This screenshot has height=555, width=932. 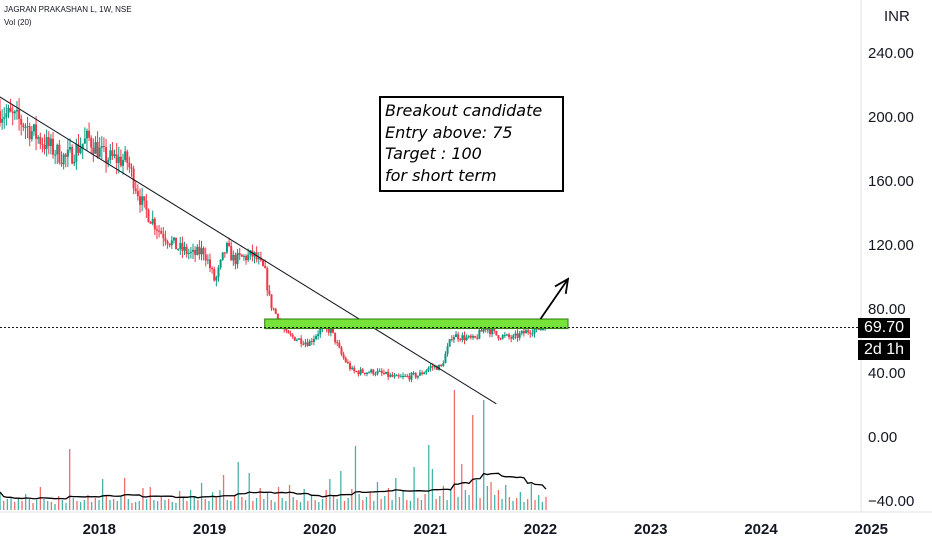 What do you see at coordinates (430, 529) in the screenshot?
I see `x-tick-label: 2021` at bounding box center [430, 529].